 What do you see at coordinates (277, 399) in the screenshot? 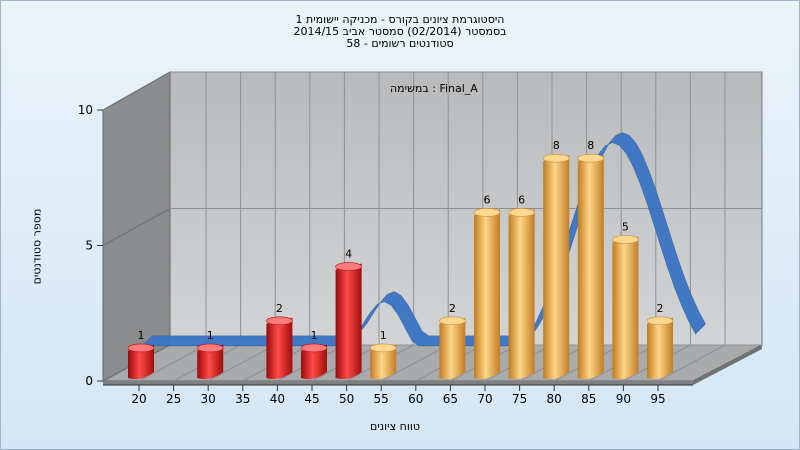
I see `x-tick-label: 40` at bounding box center [277, 399].